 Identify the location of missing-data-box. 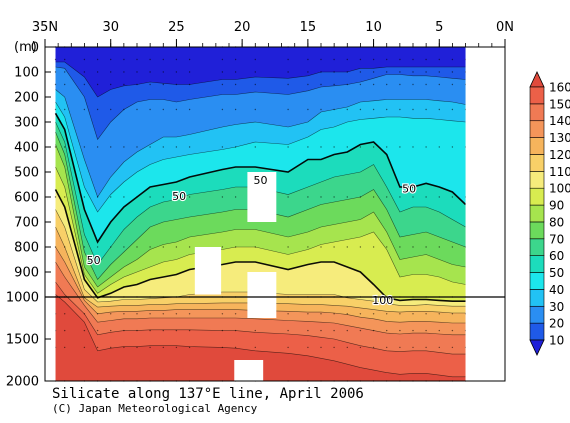
(208, 271).